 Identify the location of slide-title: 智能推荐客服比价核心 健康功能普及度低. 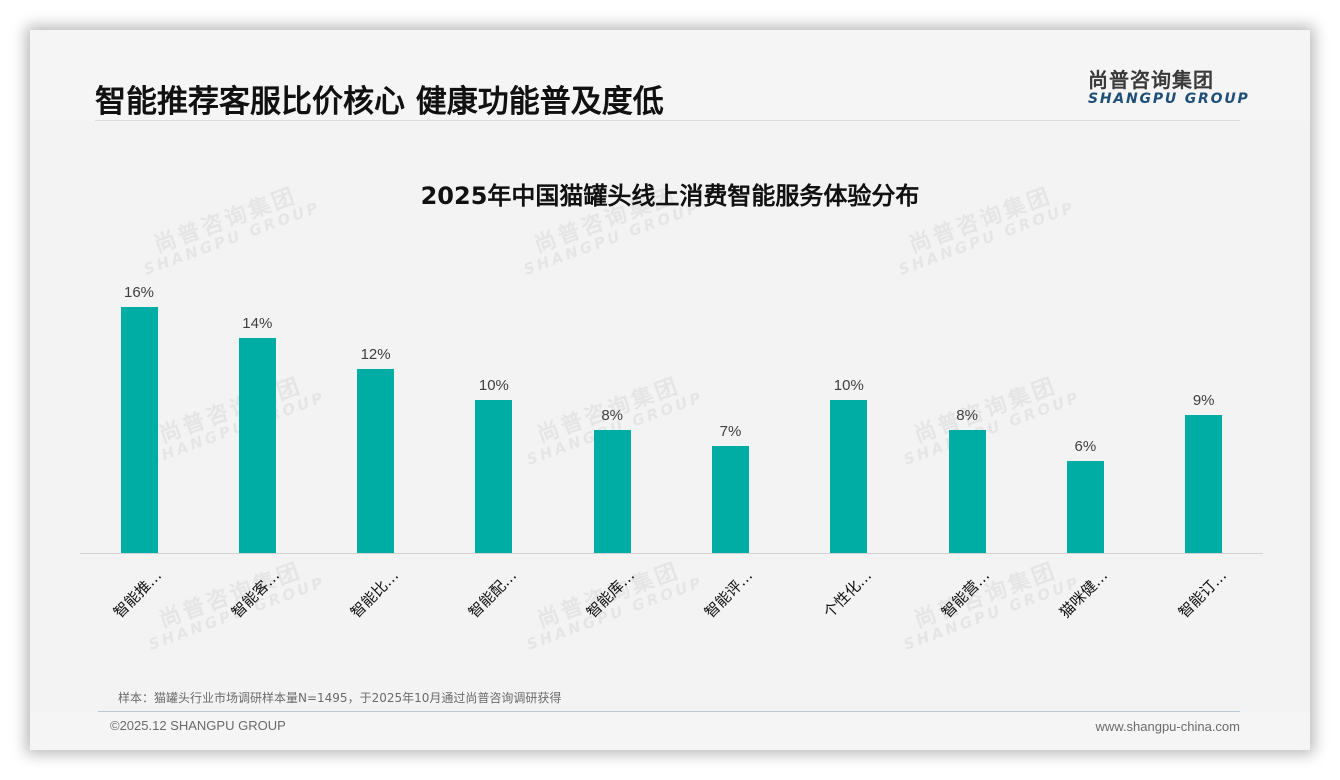
(379, 102).